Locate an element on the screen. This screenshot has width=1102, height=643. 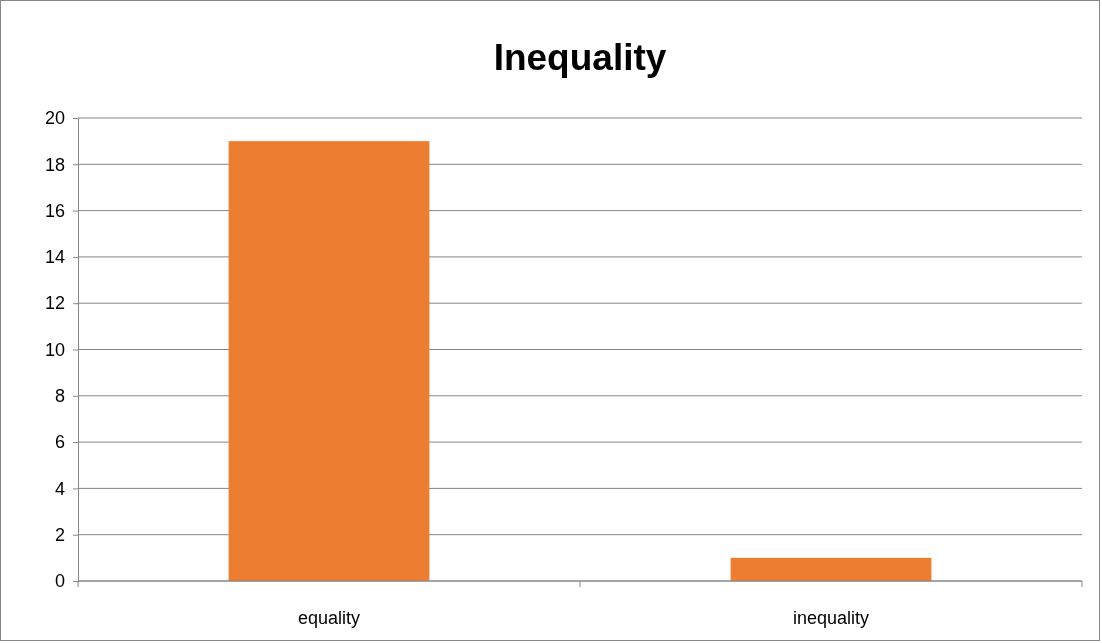
chart-title: Inequality is located at coordinates (580, 57).